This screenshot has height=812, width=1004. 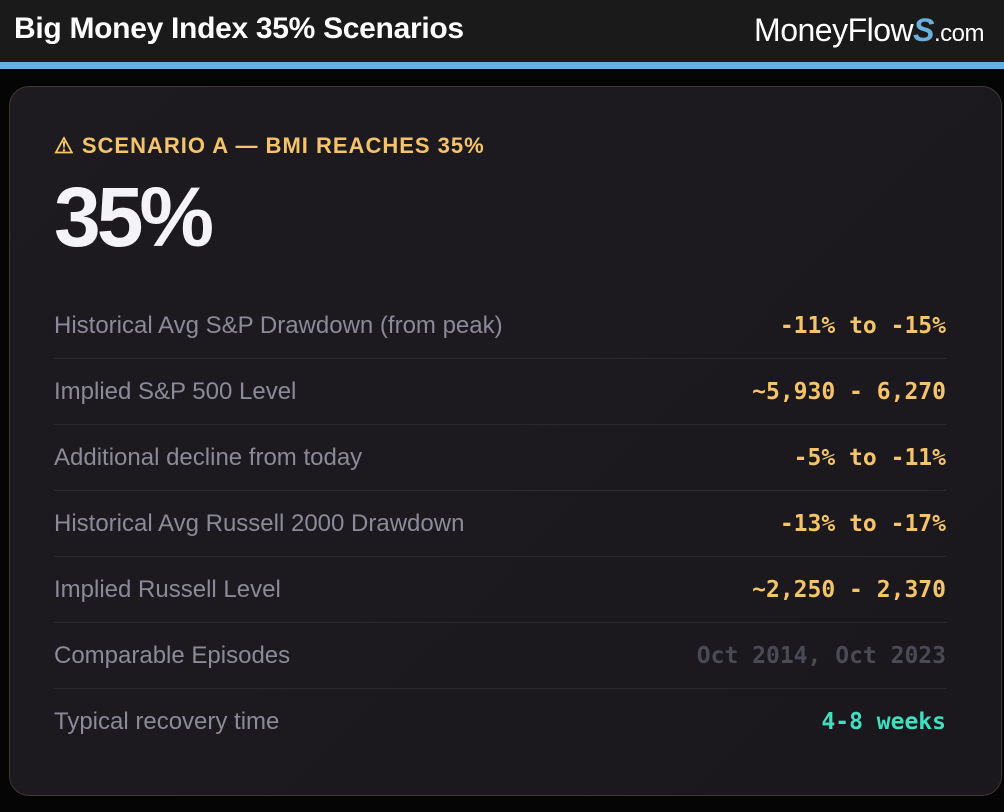 What do you see at coordinates (862, 325) in the screenshot?
I see `metric-value: -11% to -15%` at bounding box center [862, 325].